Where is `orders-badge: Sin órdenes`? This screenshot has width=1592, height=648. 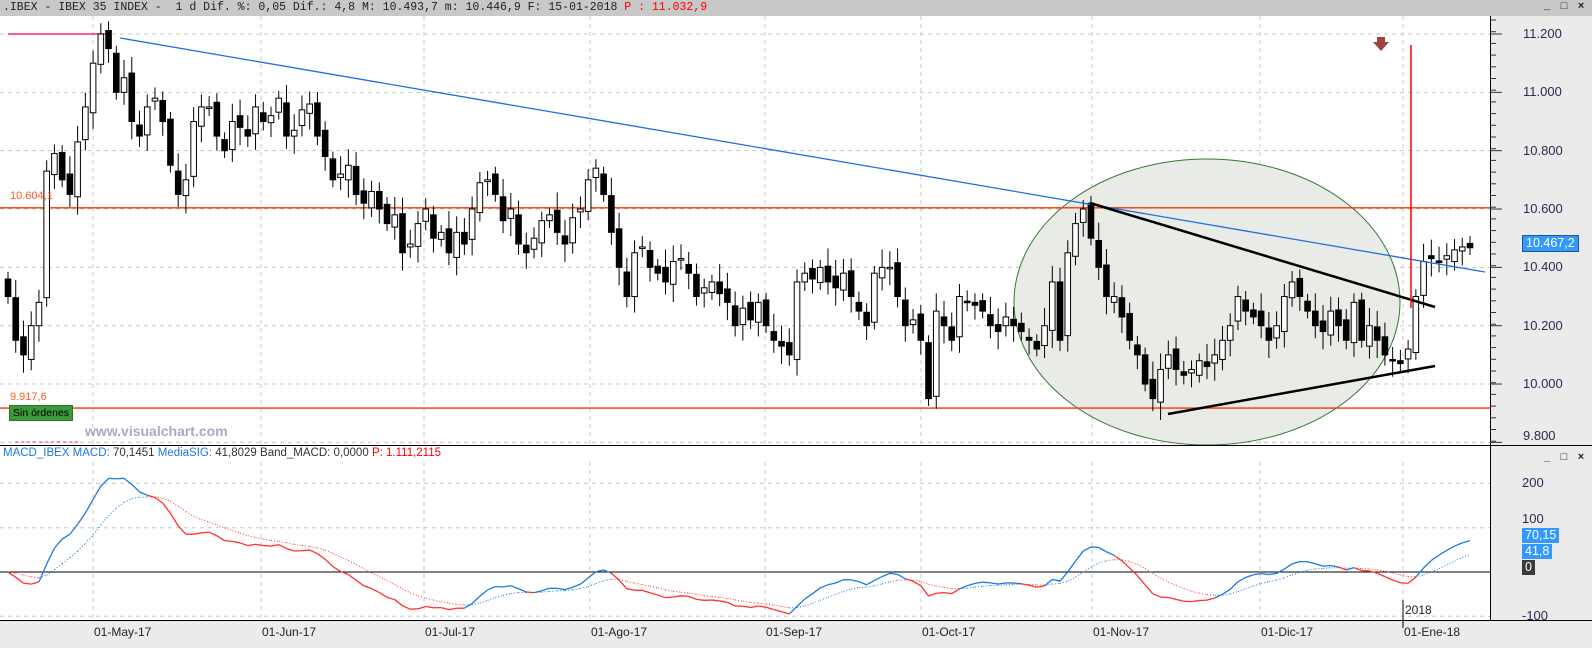
orders-badge: Sin órdenes is located at coordinates (41, 413).